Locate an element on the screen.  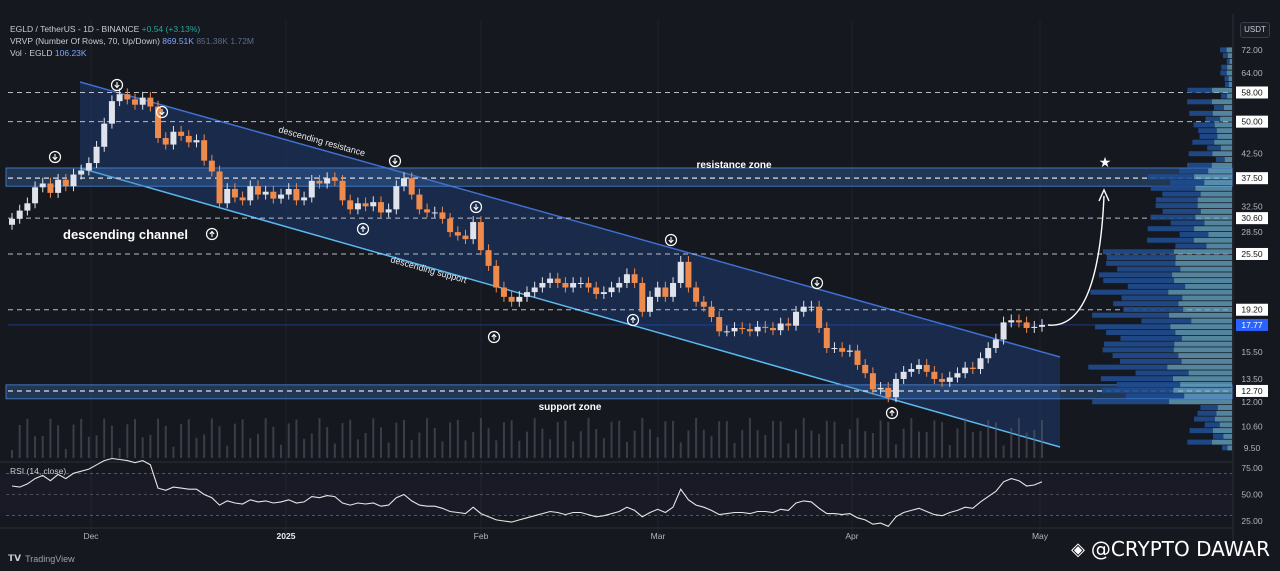
time-tick-label: 2025 is located at coordinates (286, 536).